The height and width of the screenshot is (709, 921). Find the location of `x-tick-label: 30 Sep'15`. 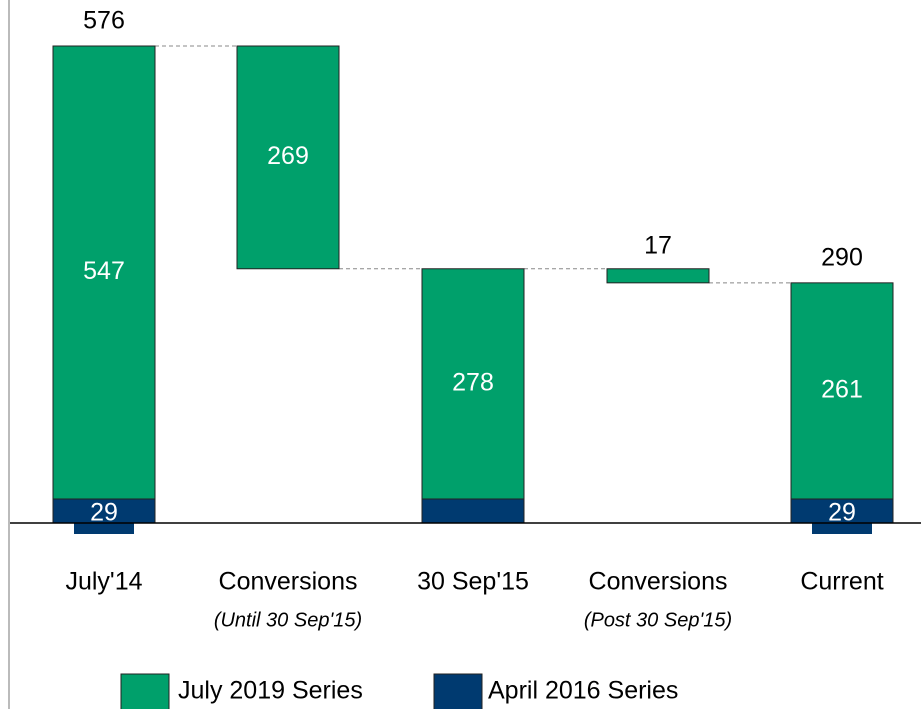

x-tick-label: 30 Sep'15 is located at coordinates (473, 582).